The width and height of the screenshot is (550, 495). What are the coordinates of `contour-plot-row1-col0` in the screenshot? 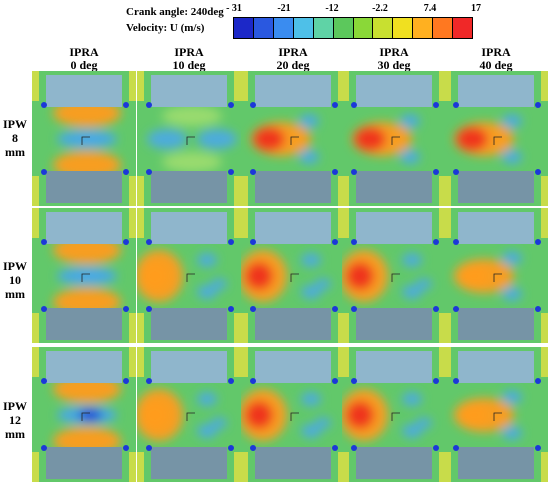 It's located at (84, 275).